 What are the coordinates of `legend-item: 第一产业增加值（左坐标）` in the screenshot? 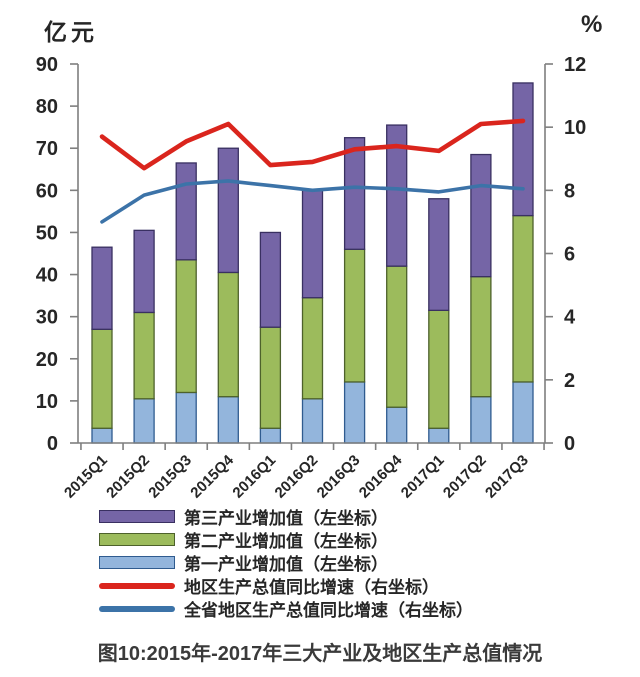 It's located at (286, 562).